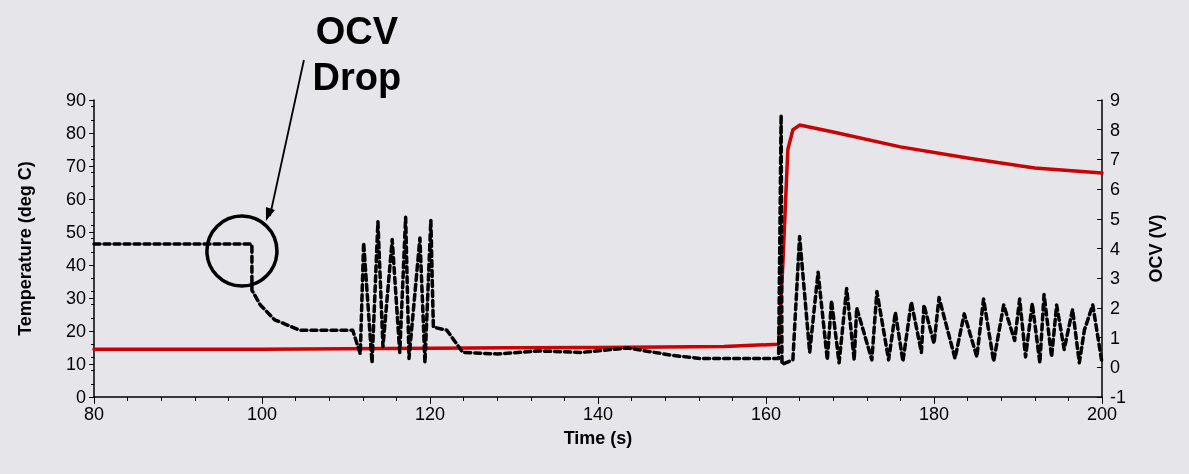 The width and height of the screenshot is (1189, 474). Describe the element at coordinates (75, 265) in the screenshot. I see `y-tick-label: 40` at that location.